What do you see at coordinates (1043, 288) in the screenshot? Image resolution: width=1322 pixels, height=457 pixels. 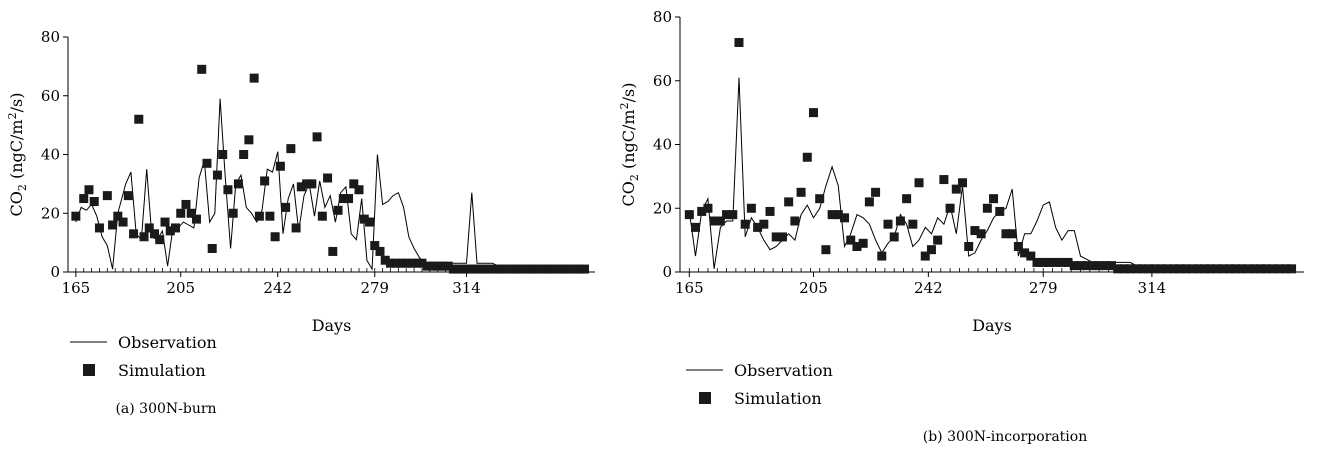 I see `x-tick-label: 279` at bounding box center [1043, 288].